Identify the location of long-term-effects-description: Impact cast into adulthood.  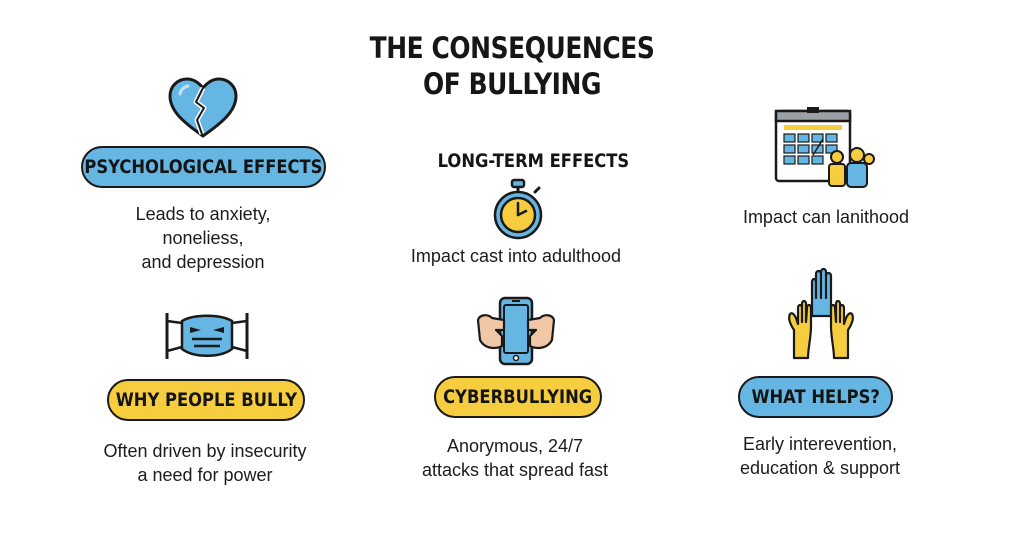
(516, 256).